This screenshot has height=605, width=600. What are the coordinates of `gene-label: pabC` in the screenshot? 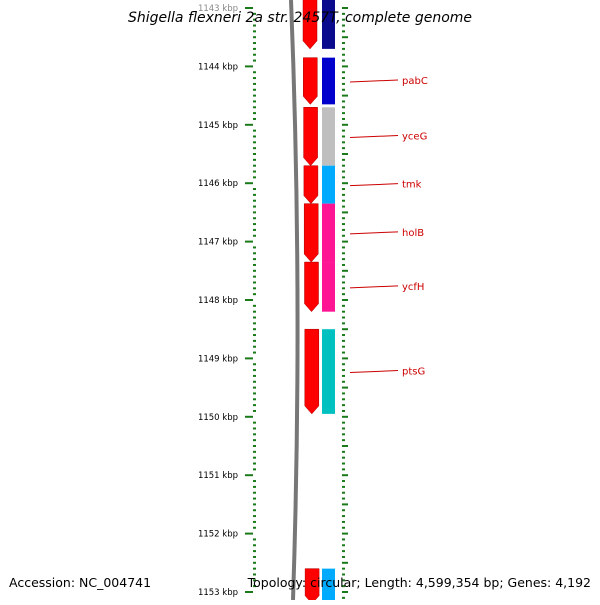 It's located at (415, 81).